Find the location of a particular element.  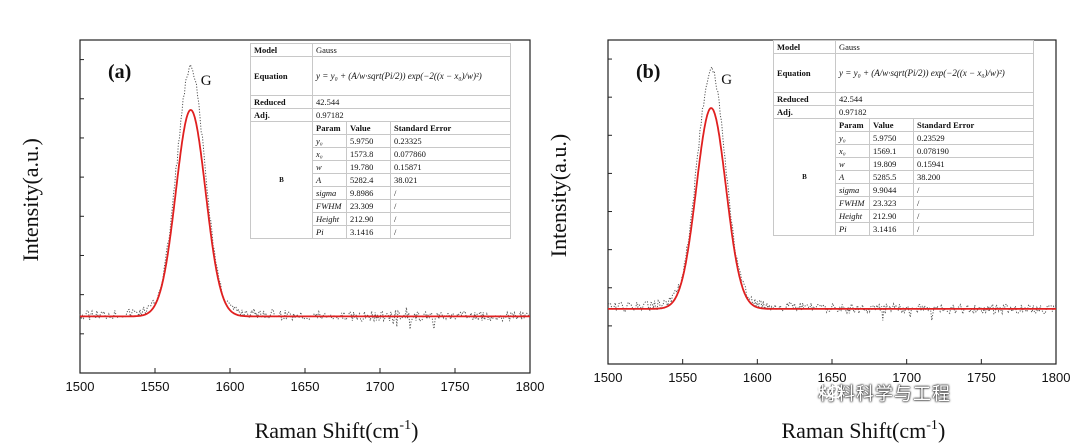

wechat-icon is located at coordinates (830, 390).